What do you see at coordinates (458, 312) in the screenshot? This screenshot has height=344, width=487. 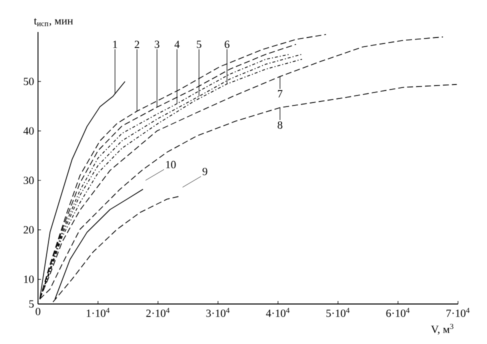 I see `x-tick-label: 7·10$^{4}$` at bounding box center [458, 312].